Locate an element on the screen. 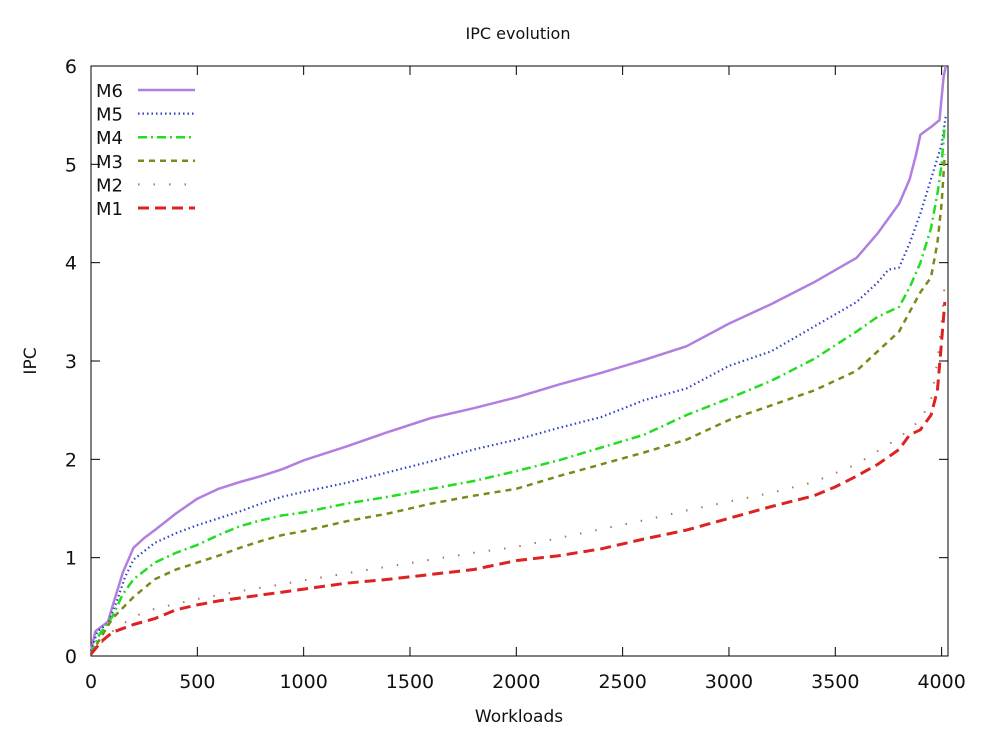 This screenshot has width=1000, height=749. legend-label-m1: M1 is located at coordinates (109, 209).